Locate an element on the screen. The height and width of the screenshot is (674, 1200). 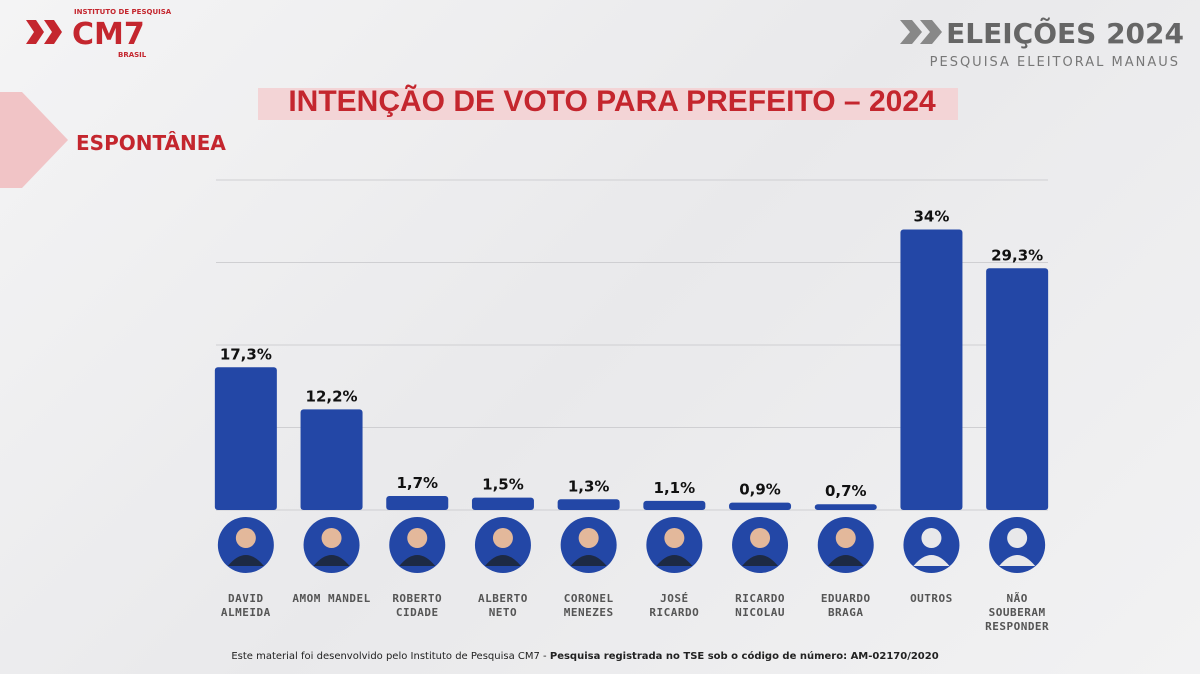
event-title: ELEIÇÕES 2024 is located at coordinates (1065, 33).